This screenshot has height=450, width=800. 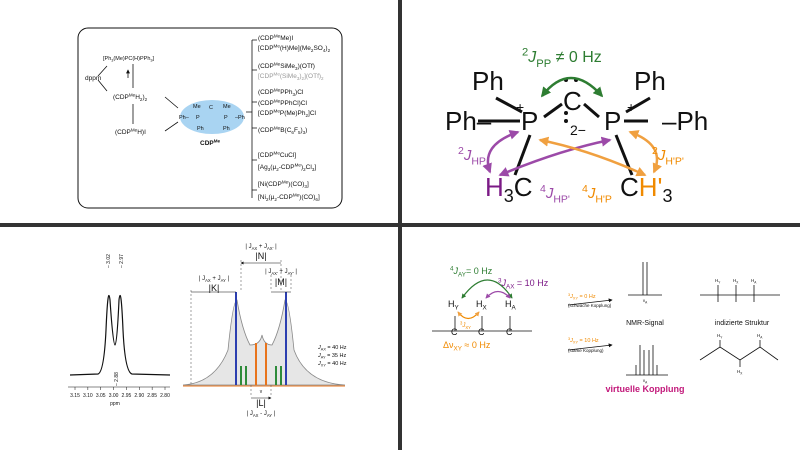 I want to click on atom: Ph–, so click(x=184, y=118).